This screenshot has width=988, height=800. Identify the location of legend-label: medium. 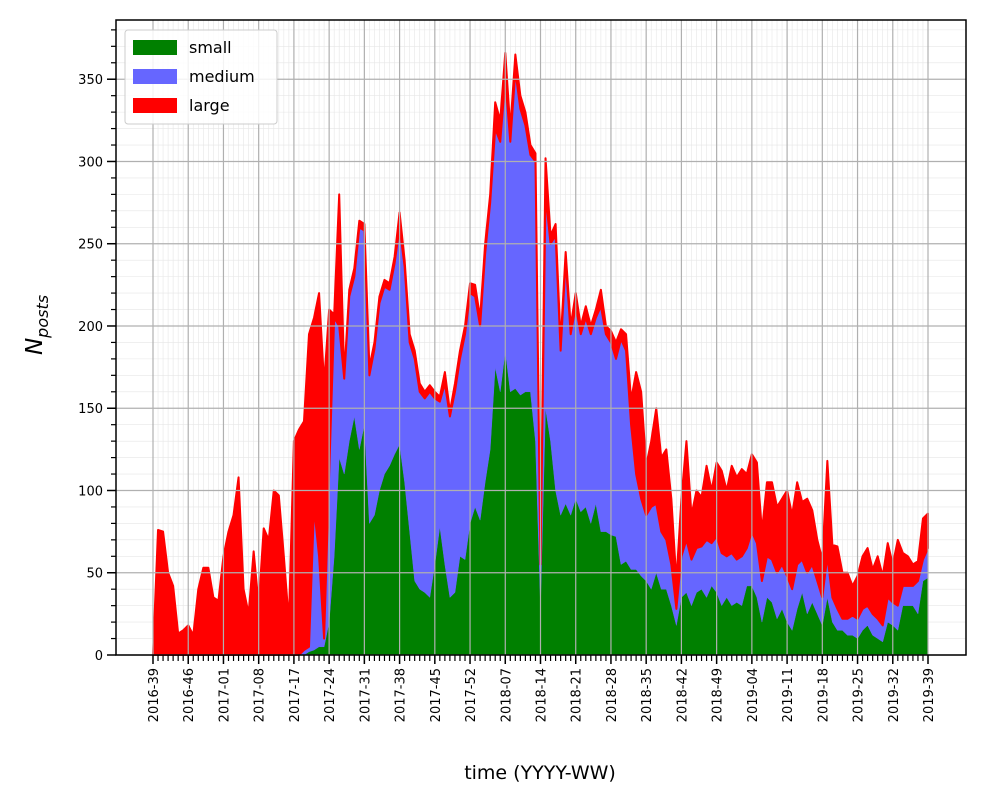
(222, 76).